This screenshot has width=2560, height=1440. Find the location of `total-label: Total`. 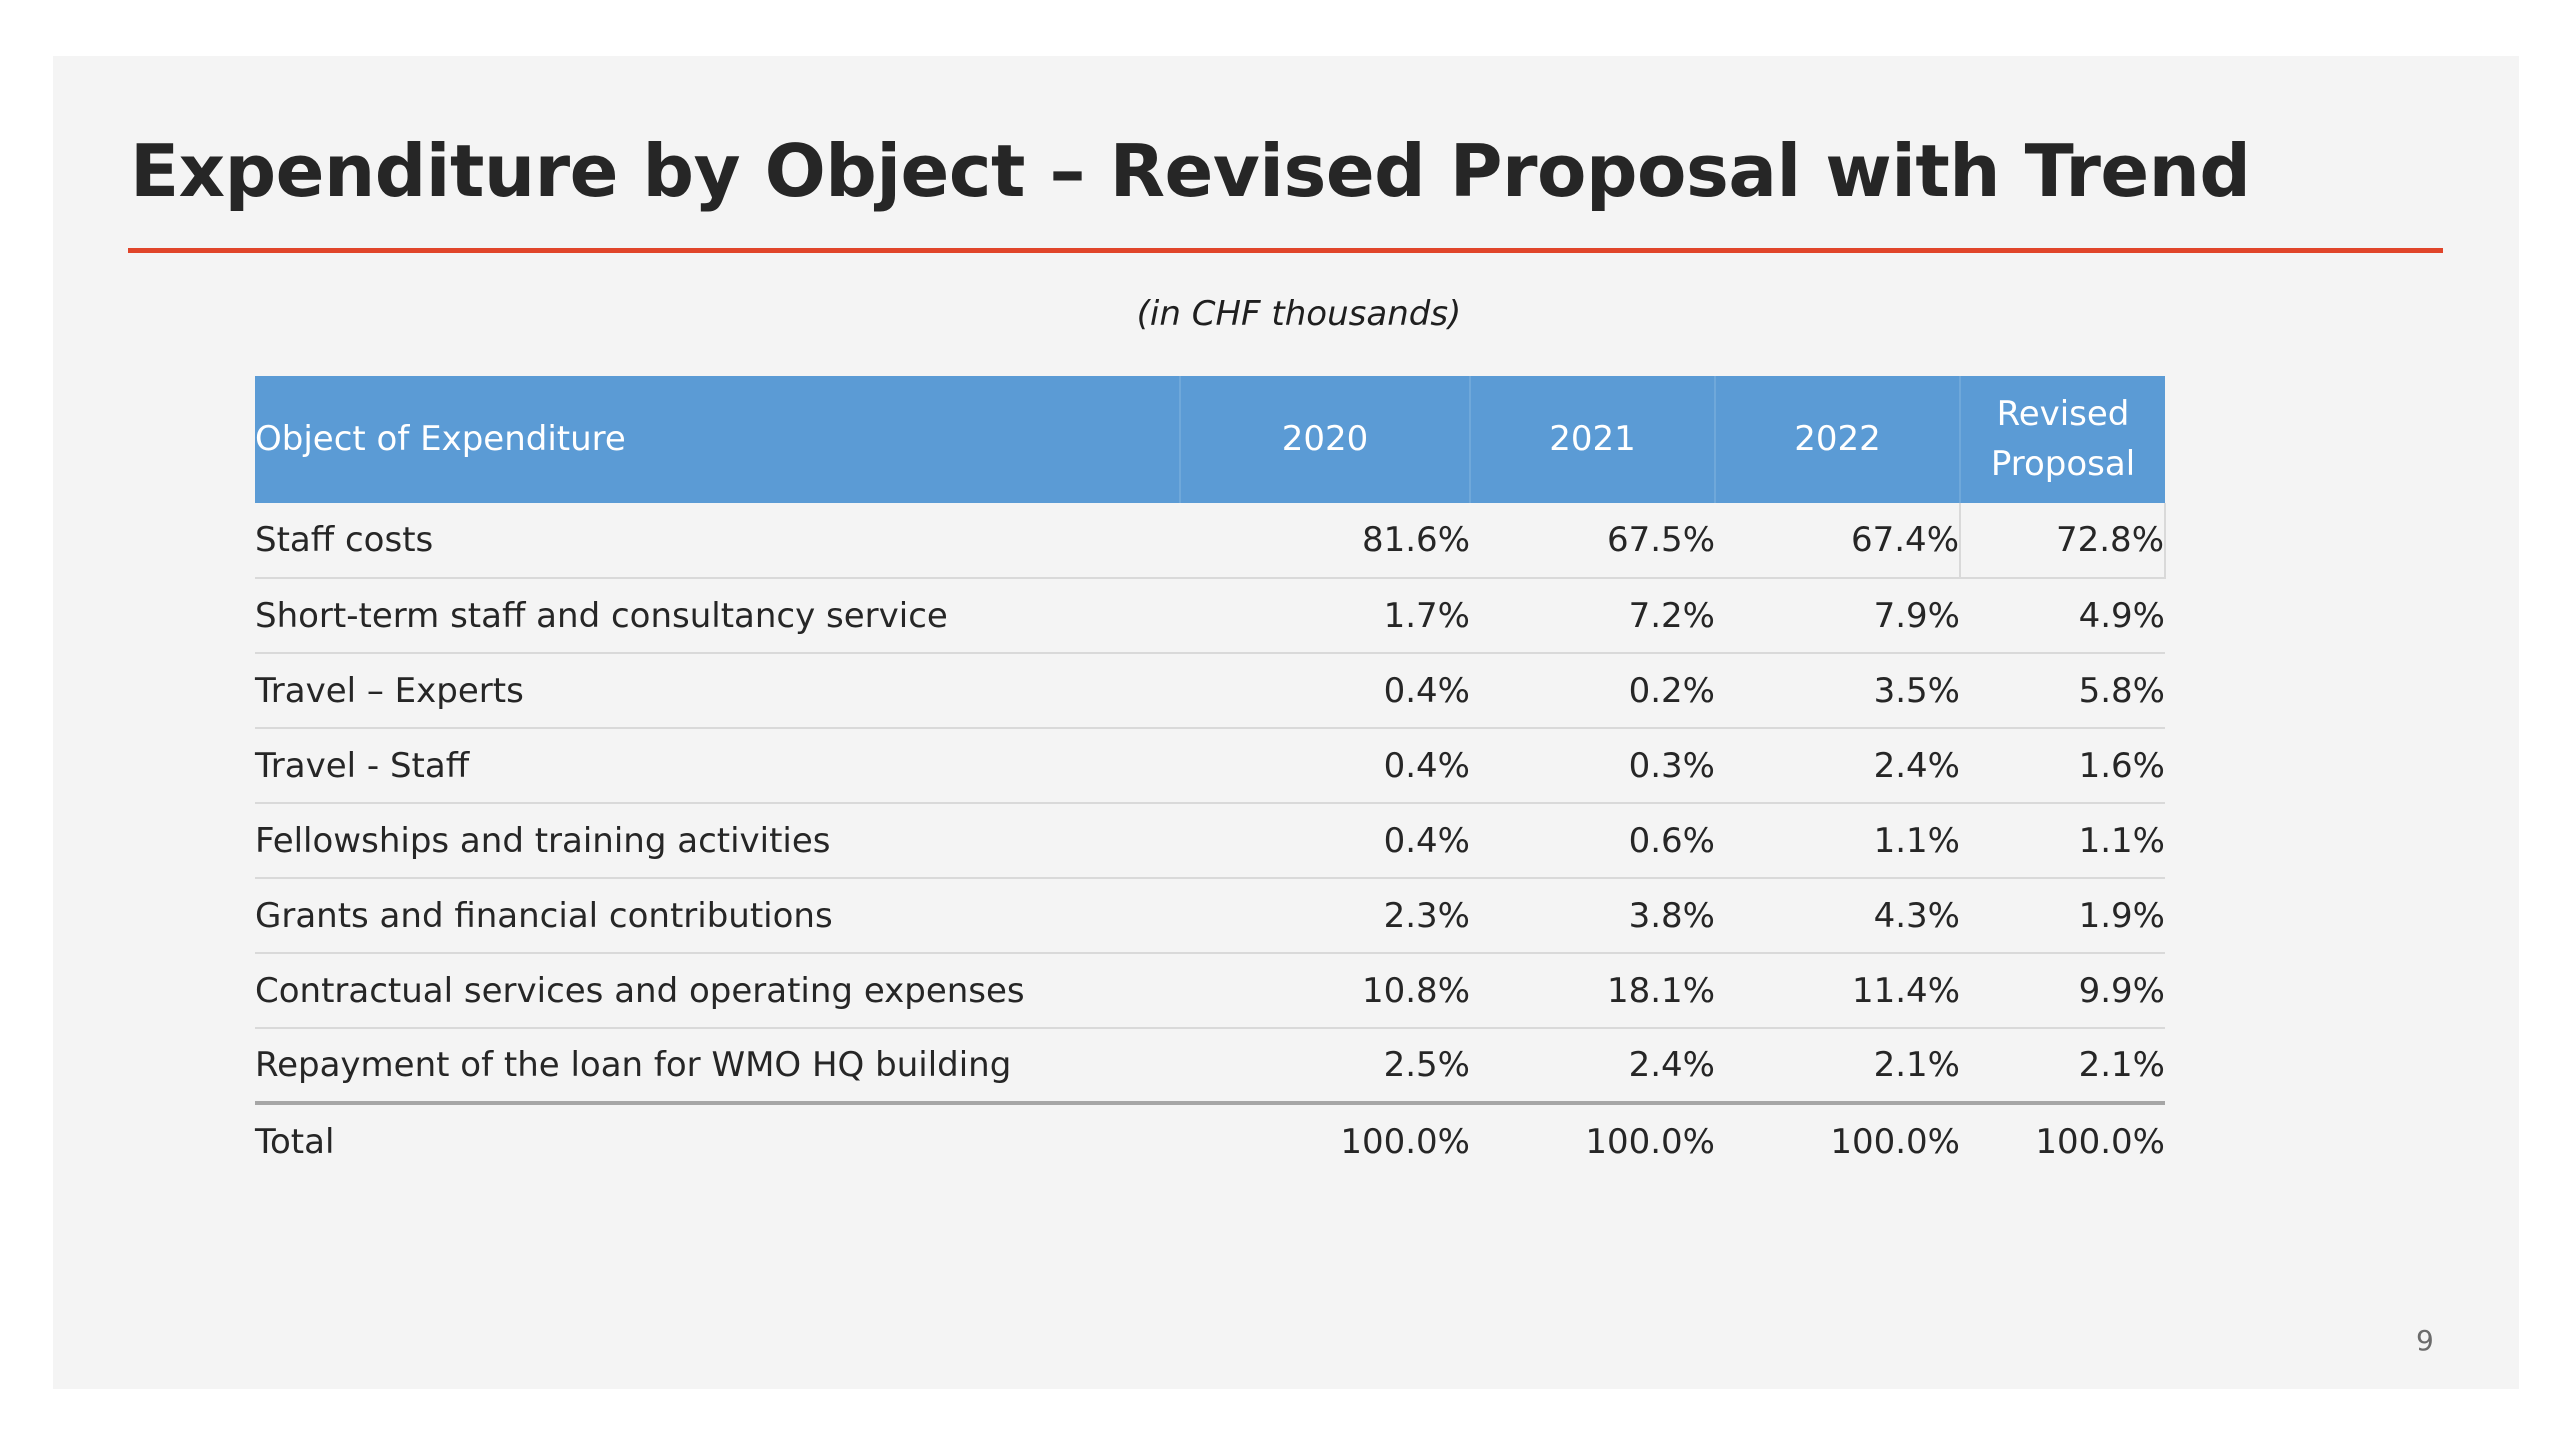

total-label: Total is located at coordinates (295, 1141).